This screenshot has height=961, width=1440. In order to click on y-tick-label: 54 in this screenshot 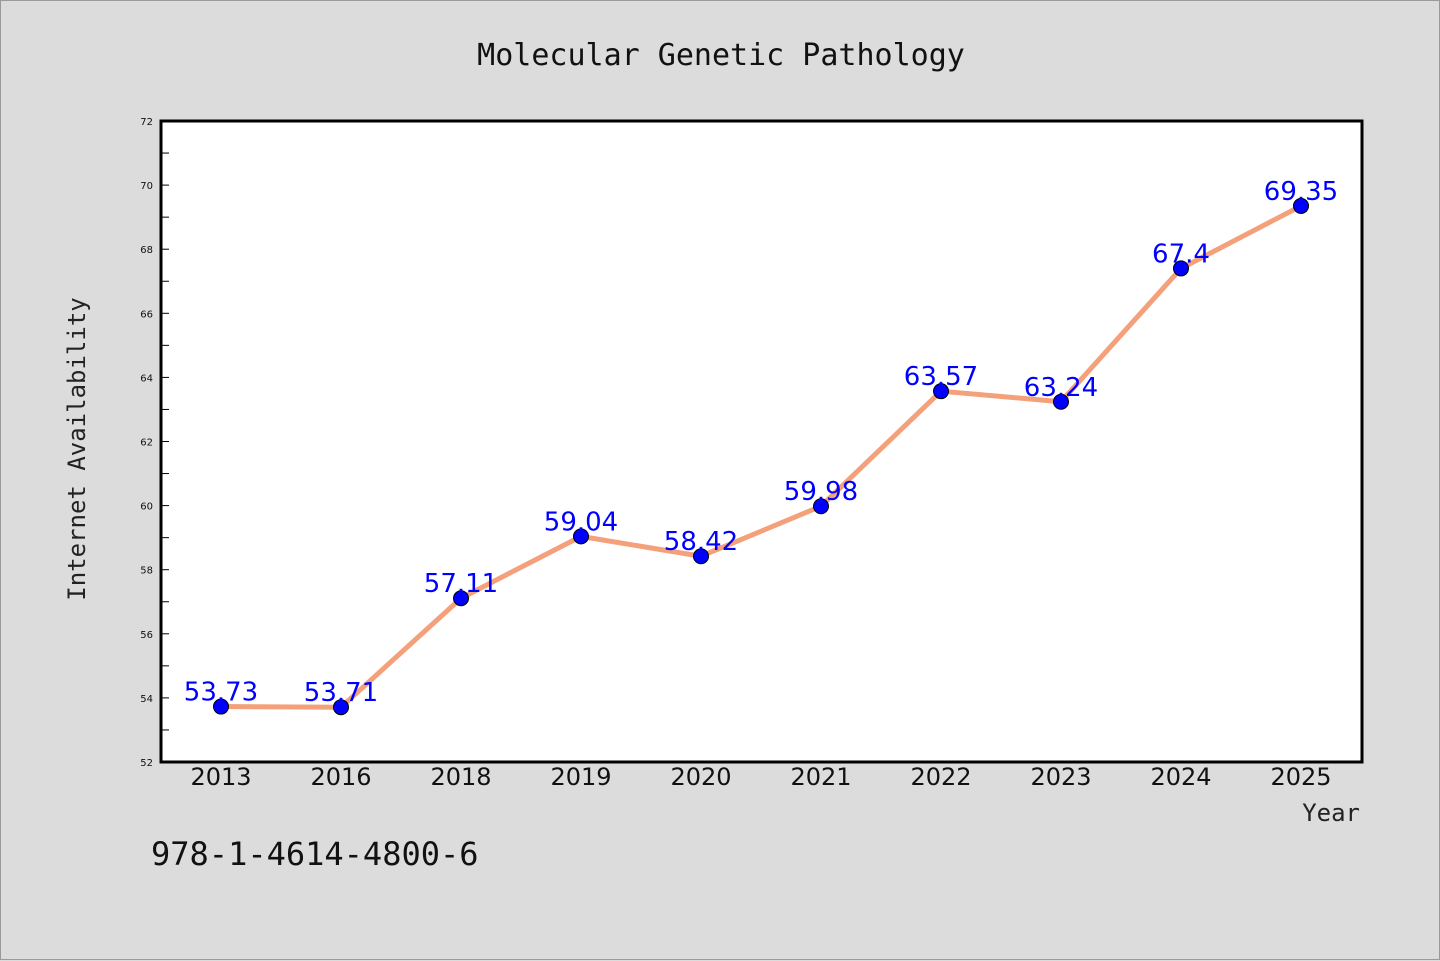, I will do `click(146, 699)`.